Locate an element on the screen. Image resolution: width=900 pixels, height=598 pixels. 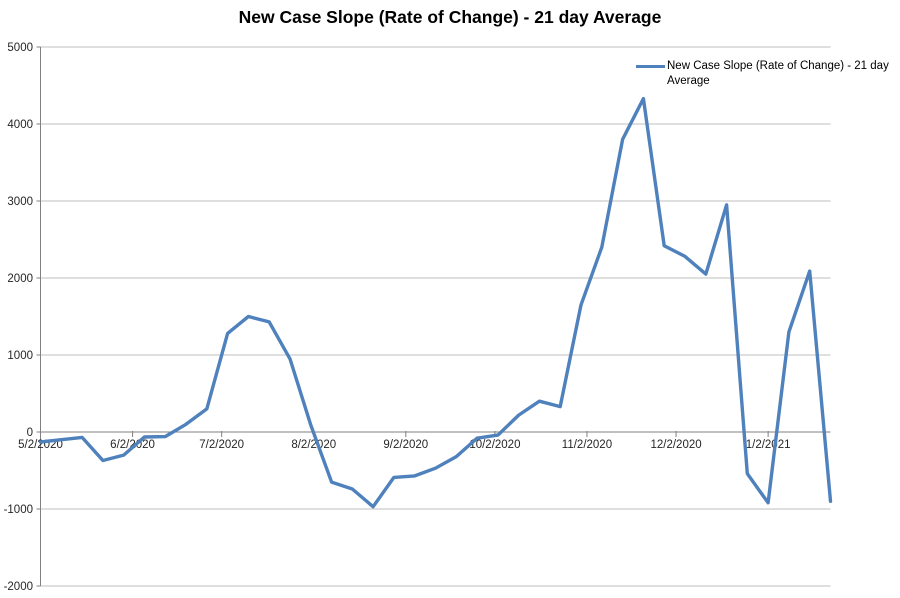
y-tick-label: -2000 is located at coordinates (18, 587).